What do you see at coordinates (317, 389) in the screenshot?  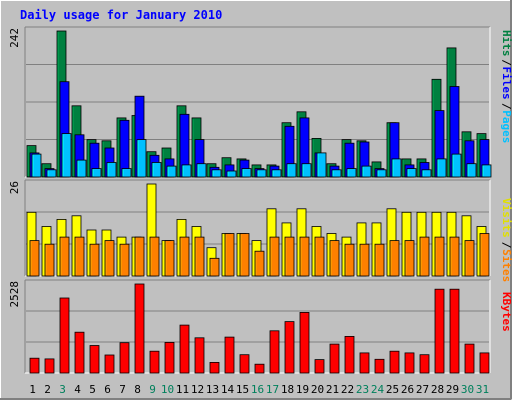 I see `x-tick-label: 20` at bounding box center [317, 389].